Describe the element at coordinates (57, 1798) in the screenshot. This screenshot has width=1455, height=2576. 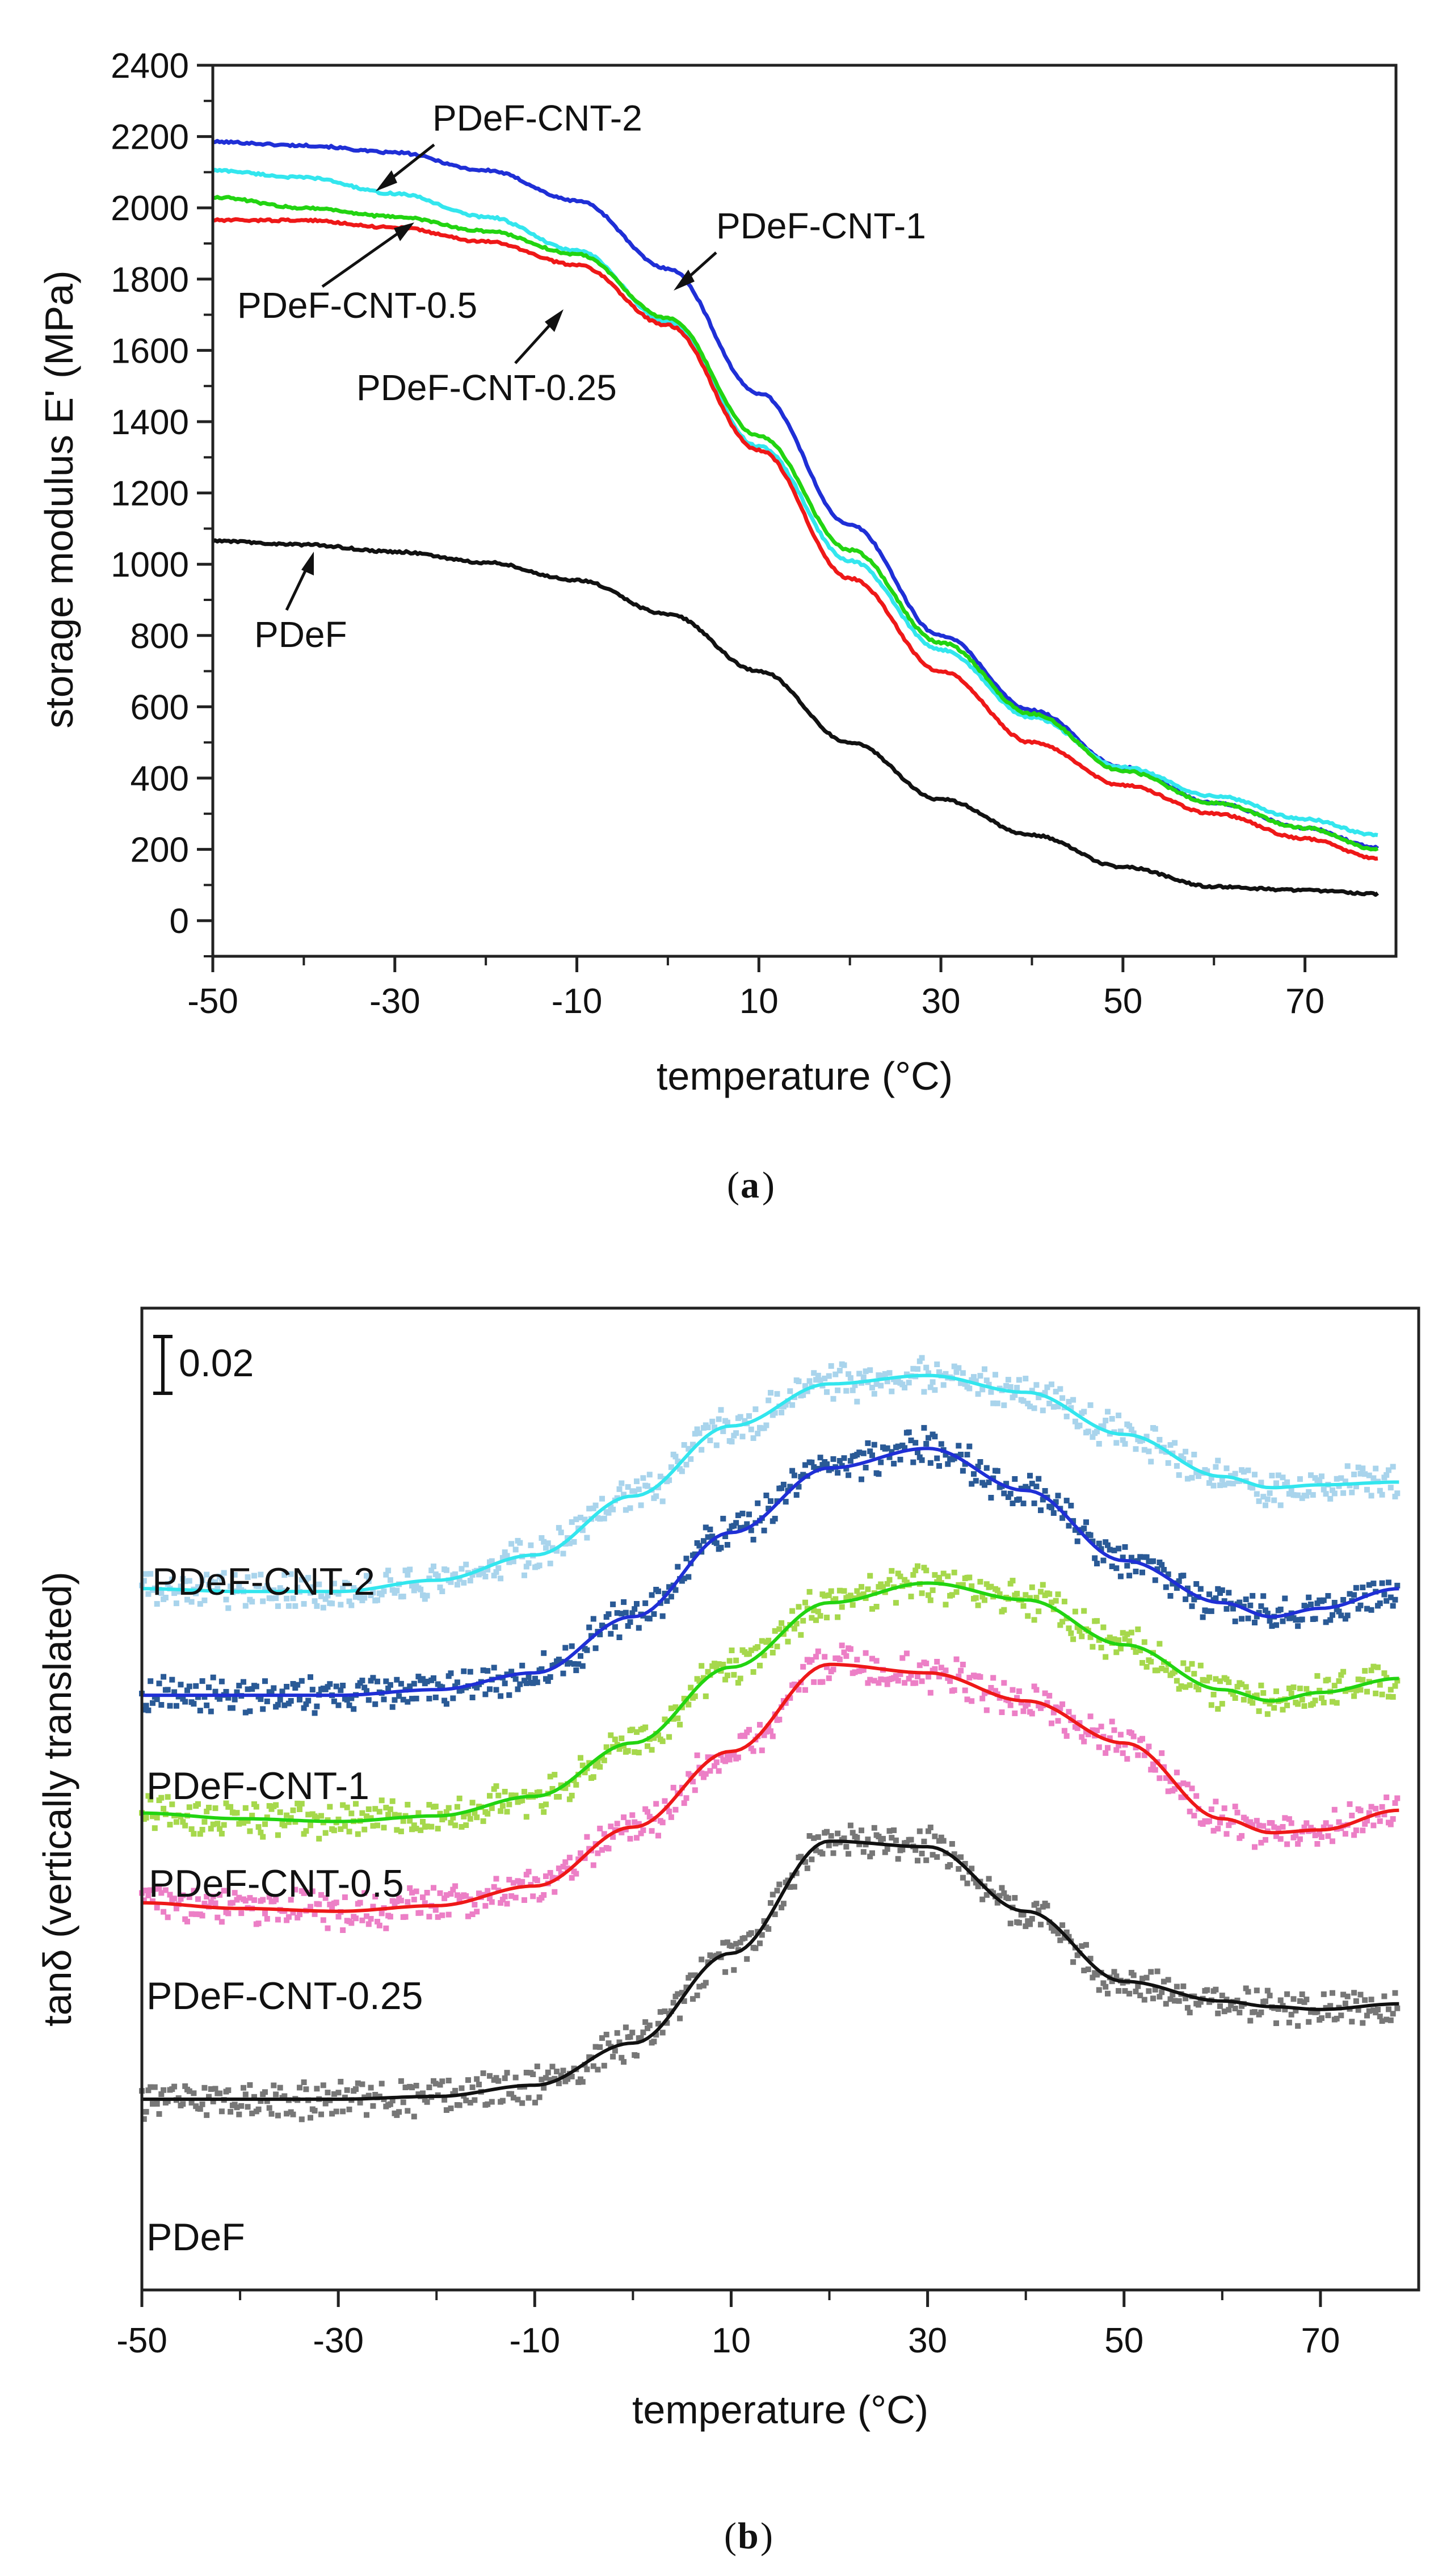
I see `panel-b-ylabel: tanδ (vertically translated)` at that location.